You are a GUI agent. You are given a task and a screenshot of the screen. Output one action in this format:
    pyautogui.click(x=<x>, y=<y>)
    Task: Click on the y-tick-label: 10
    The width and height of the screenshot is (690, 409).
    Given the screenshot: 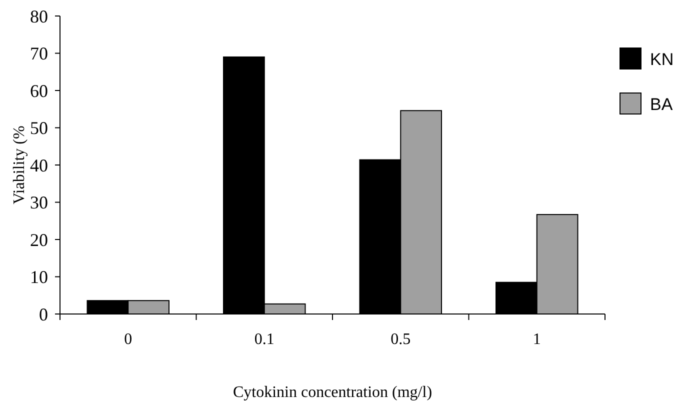 What is the action you would take?
    pyautogui.click(x=39, y=277)
    